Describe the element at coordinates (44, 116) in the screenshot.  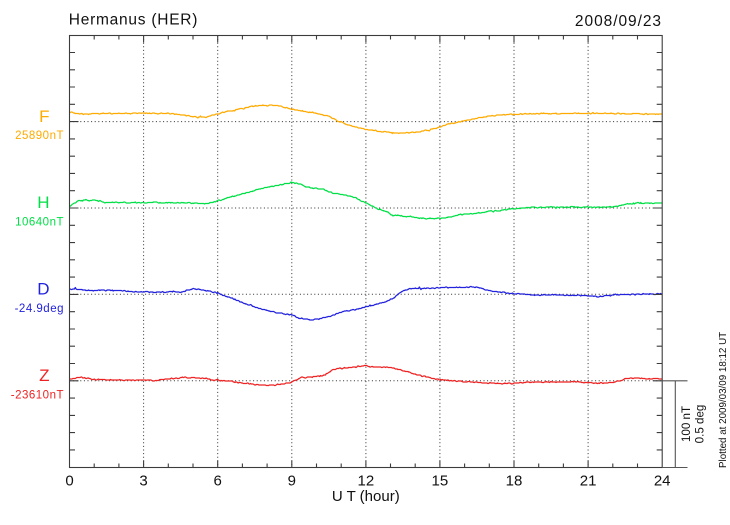
I see `svg-text: F` at that location.